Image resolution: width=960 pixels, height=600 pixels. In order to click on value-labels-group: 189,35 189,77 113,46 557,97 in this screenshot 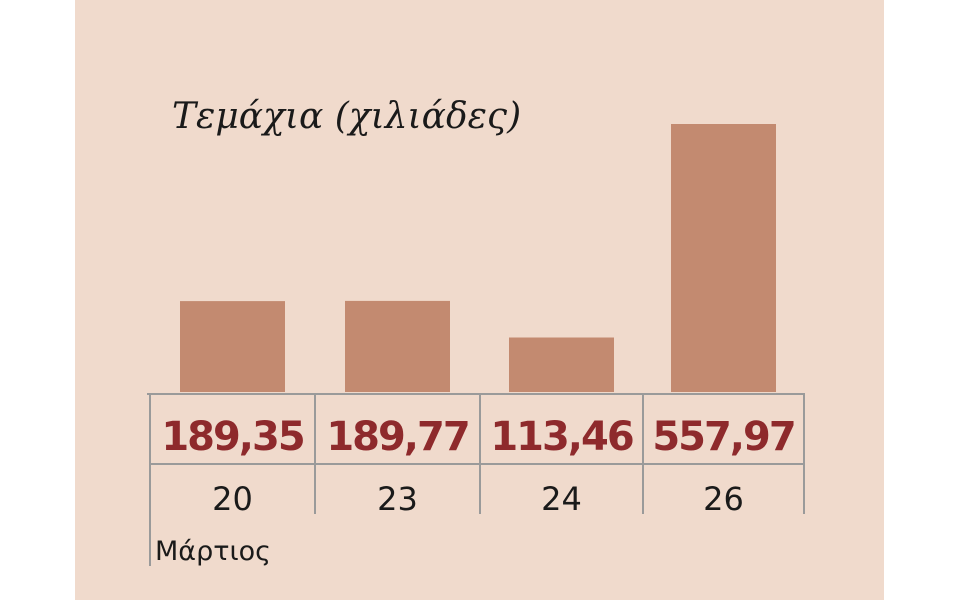, I will do `click(478, 437)`.